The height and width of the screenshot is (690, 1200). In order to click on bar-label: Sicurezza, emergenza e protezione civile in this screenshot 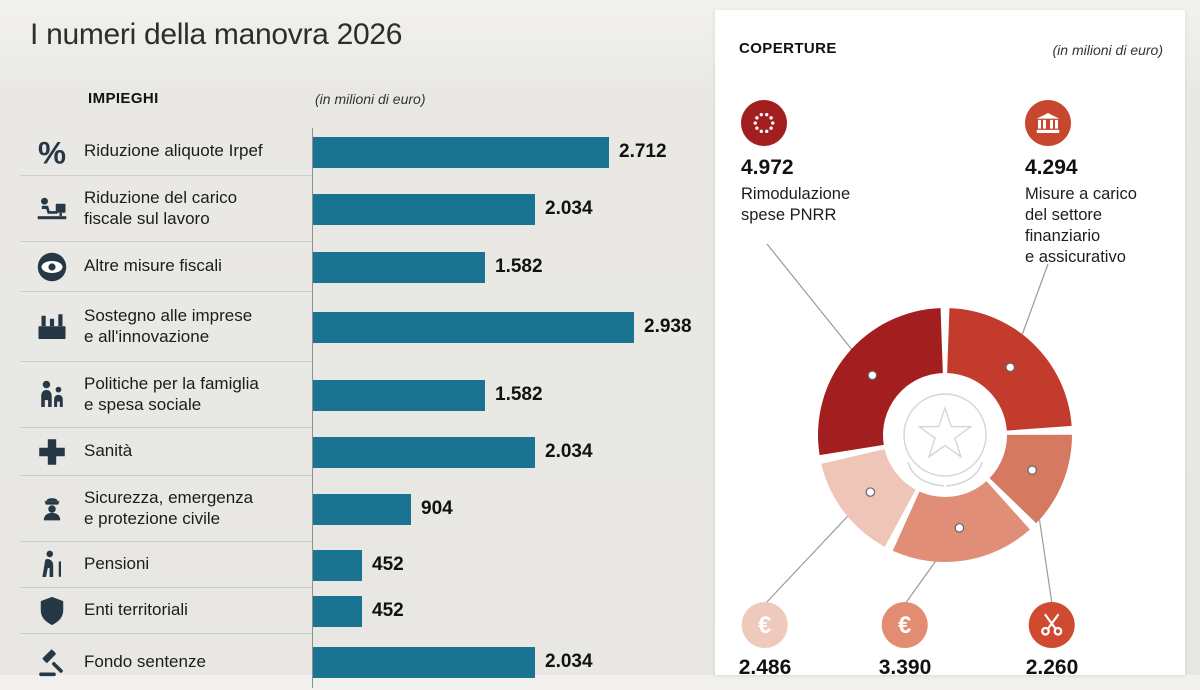, I will do `click(169, 508)`.